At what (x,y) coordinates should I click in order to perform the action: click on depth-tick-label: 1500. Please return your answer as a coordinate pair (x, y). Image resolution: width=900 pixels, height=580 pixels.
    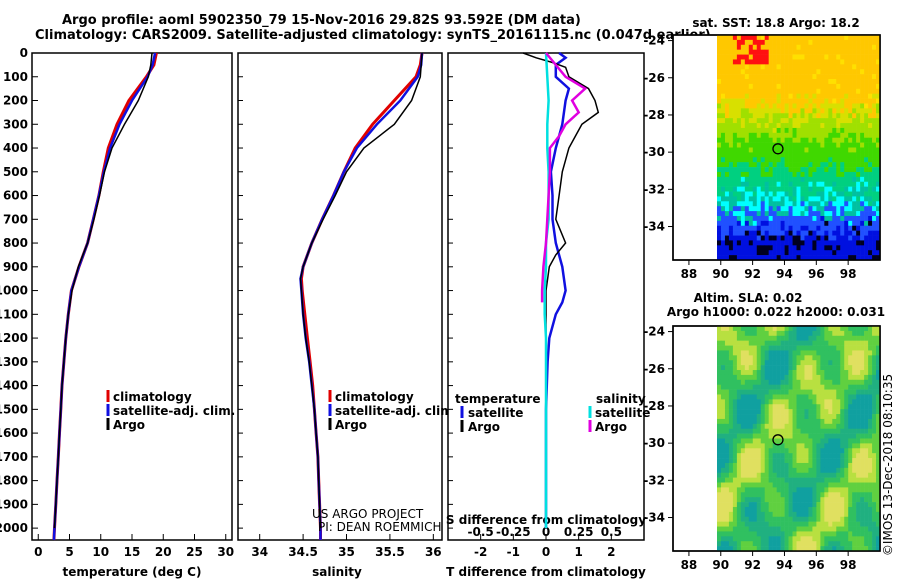
    Looking at the image, I should click on (14, 409).